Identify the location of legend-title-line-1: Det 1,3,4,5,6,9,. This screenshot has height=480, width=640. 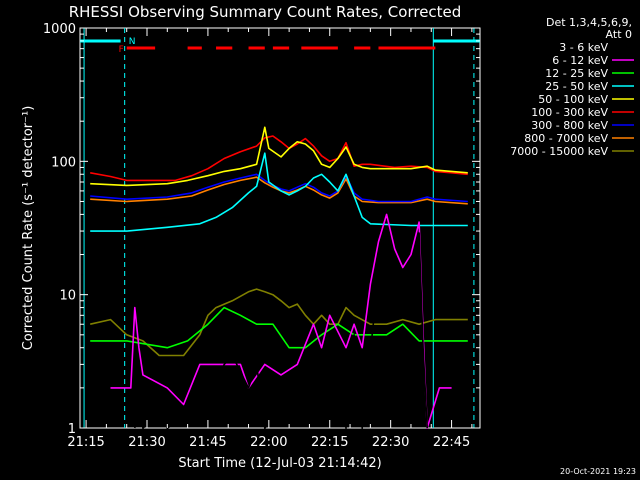
(589, 22).